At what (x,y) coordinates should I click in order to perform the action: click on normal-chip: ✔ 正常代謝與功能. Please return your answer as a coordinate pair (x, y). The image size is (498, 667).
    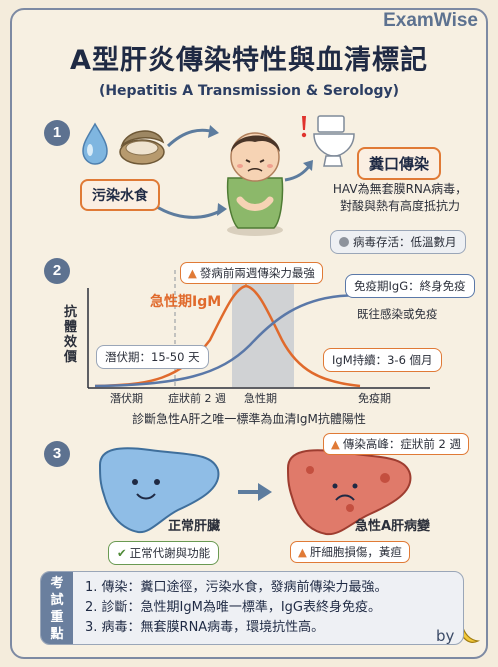
    Looking at the image, I should click on (164, 553).